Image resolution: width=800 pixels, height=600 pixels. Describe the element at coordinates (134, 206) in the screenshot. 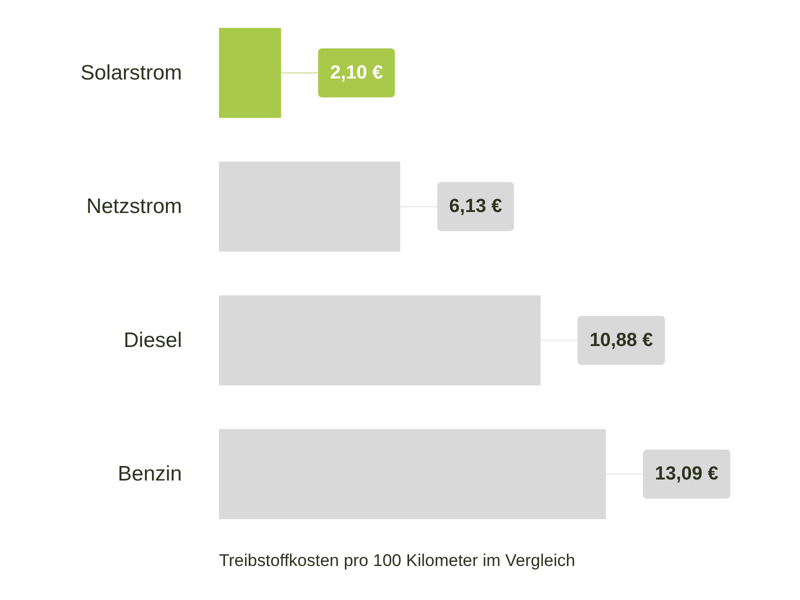

I see `y-tick-label: Netzstrom` at that location.